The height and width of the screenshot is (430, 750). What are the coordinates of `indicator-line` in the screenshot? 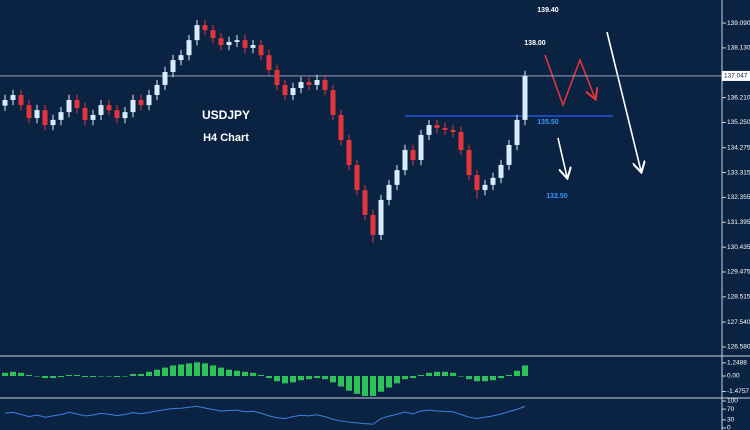 It's located at (265, 415).